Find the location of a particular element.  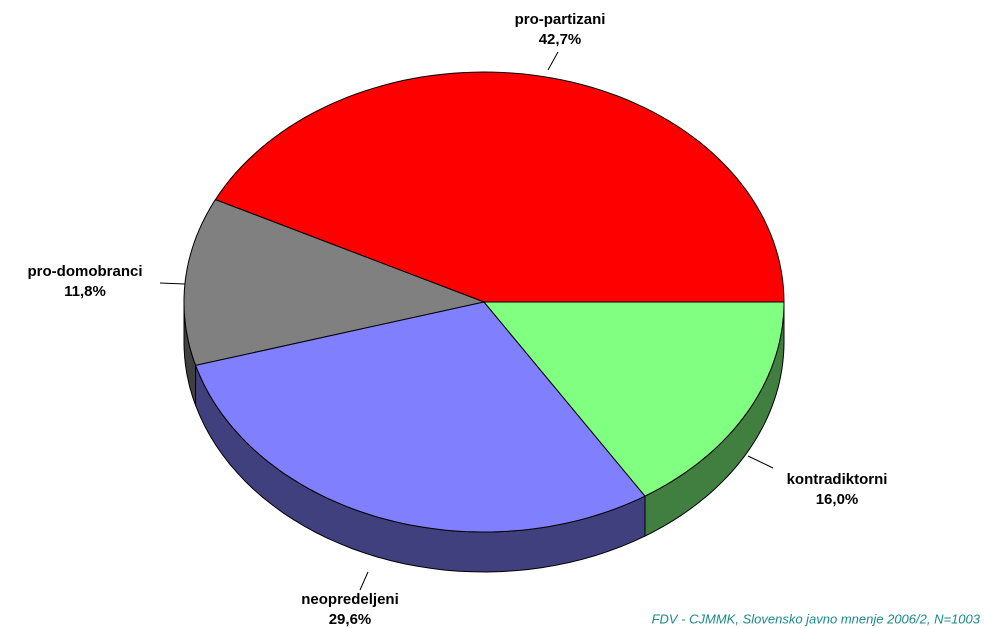

slice-value-label: 16,0% is located at coordinates (837, 499).